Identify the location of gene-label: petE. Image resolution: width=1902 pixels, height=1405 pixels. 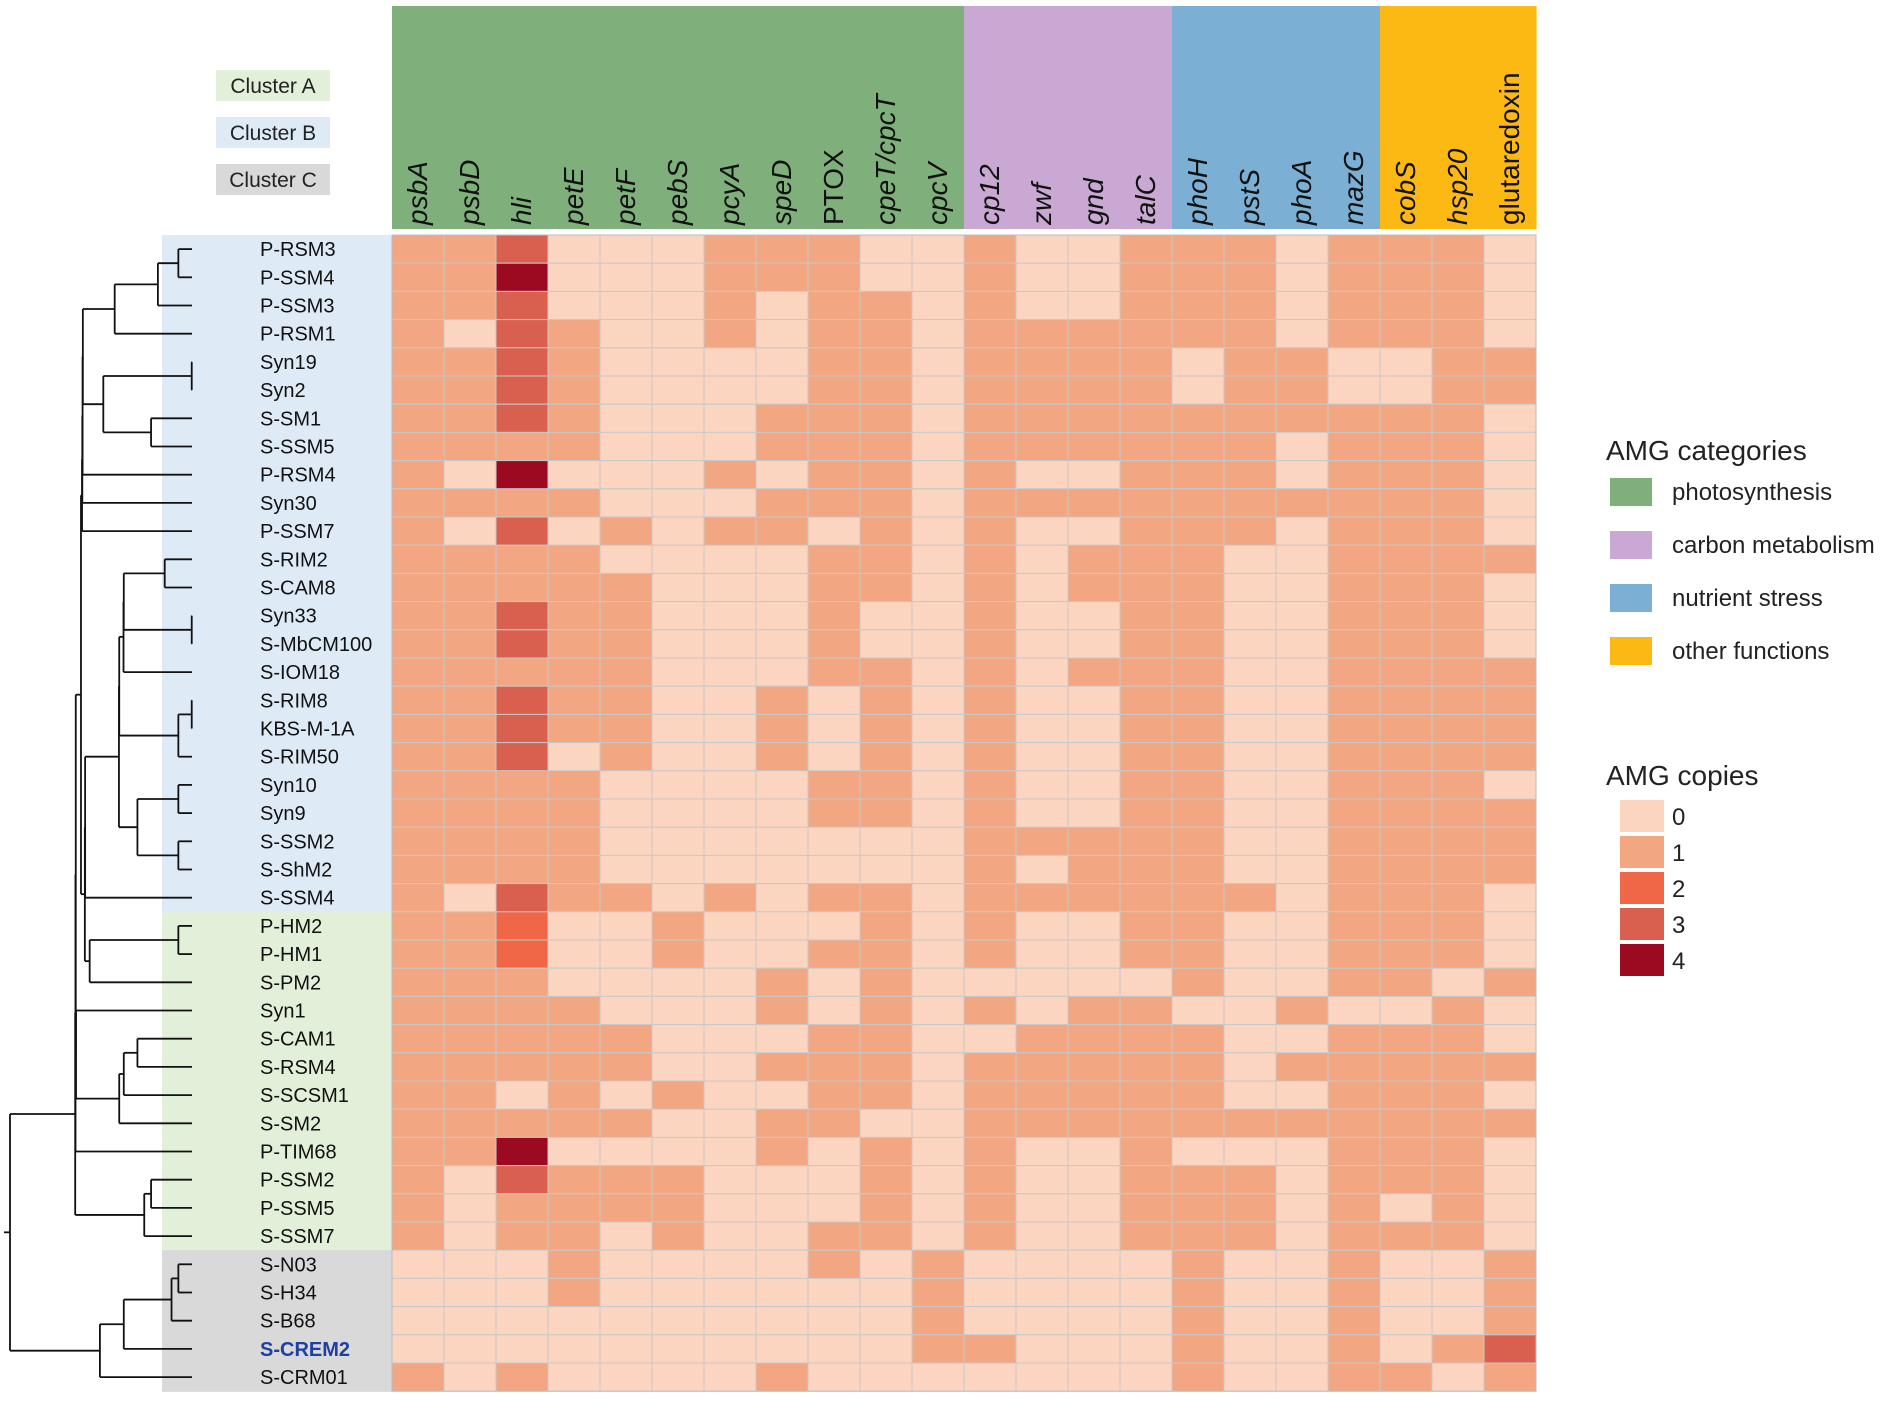
(573, 196).